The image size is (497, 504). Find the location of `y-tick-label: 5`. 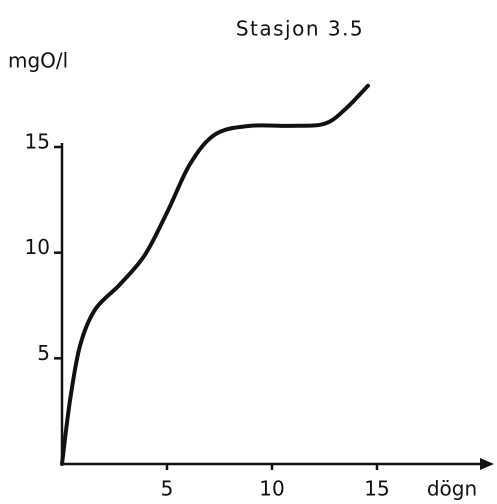

y-tick-label: 5 is located at coordinates (43, 353).